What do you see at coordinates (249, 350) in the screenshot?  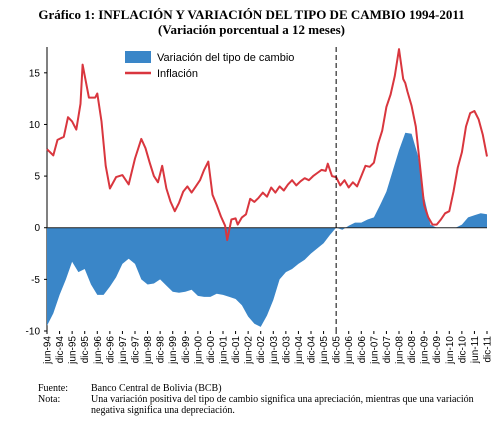 I see `x-tick-label: jun-02` at bounding box center [249, 350].